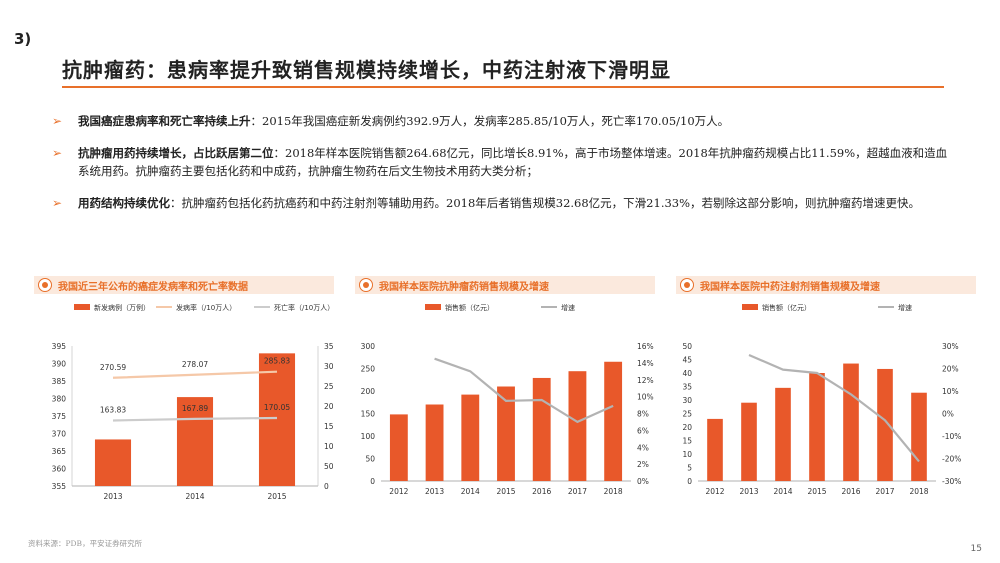 The image size is (1000, 563). What do you see at coordinates (368, 436) in the screenshot?
I see `y-left-tick-label: 100` at bounding box center [368, 436].